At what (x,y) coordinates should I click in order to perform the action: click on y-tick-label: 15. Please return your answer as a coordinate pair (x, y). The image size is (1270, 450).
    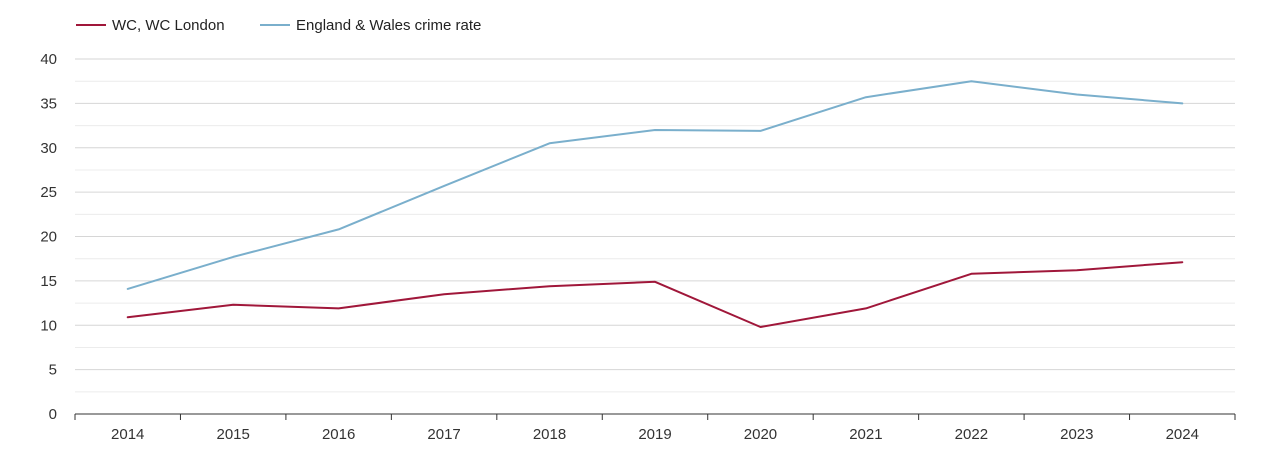
    Looking at the image, I should click on (48, 281).